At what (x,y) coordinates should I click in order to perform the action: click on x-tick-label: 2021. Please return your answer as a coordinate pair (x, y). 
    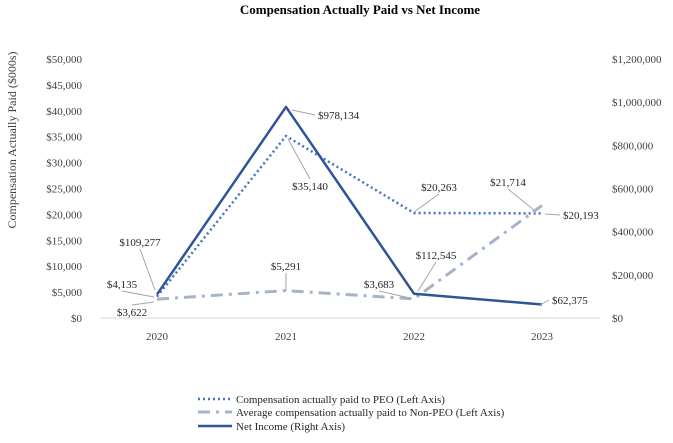
    Looking at the image, I should click on (286, 337).